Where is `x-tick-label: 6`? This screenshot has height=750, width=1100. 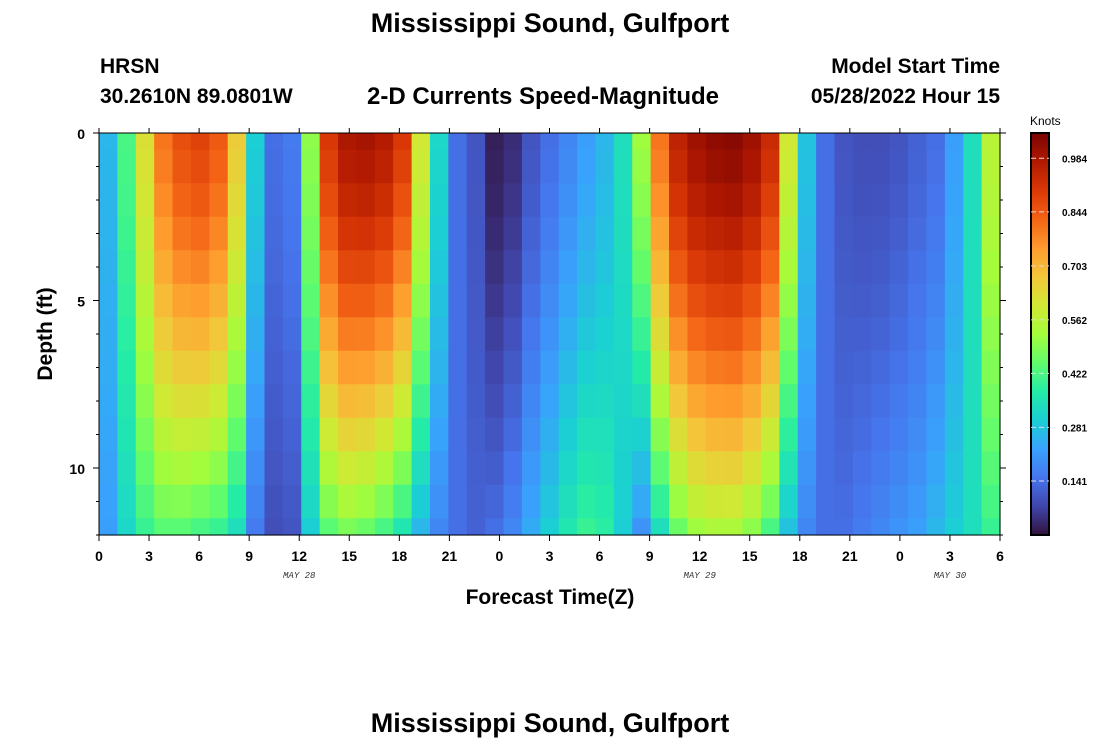 x-tick-label: 6 is located at coordinates (199, 556).